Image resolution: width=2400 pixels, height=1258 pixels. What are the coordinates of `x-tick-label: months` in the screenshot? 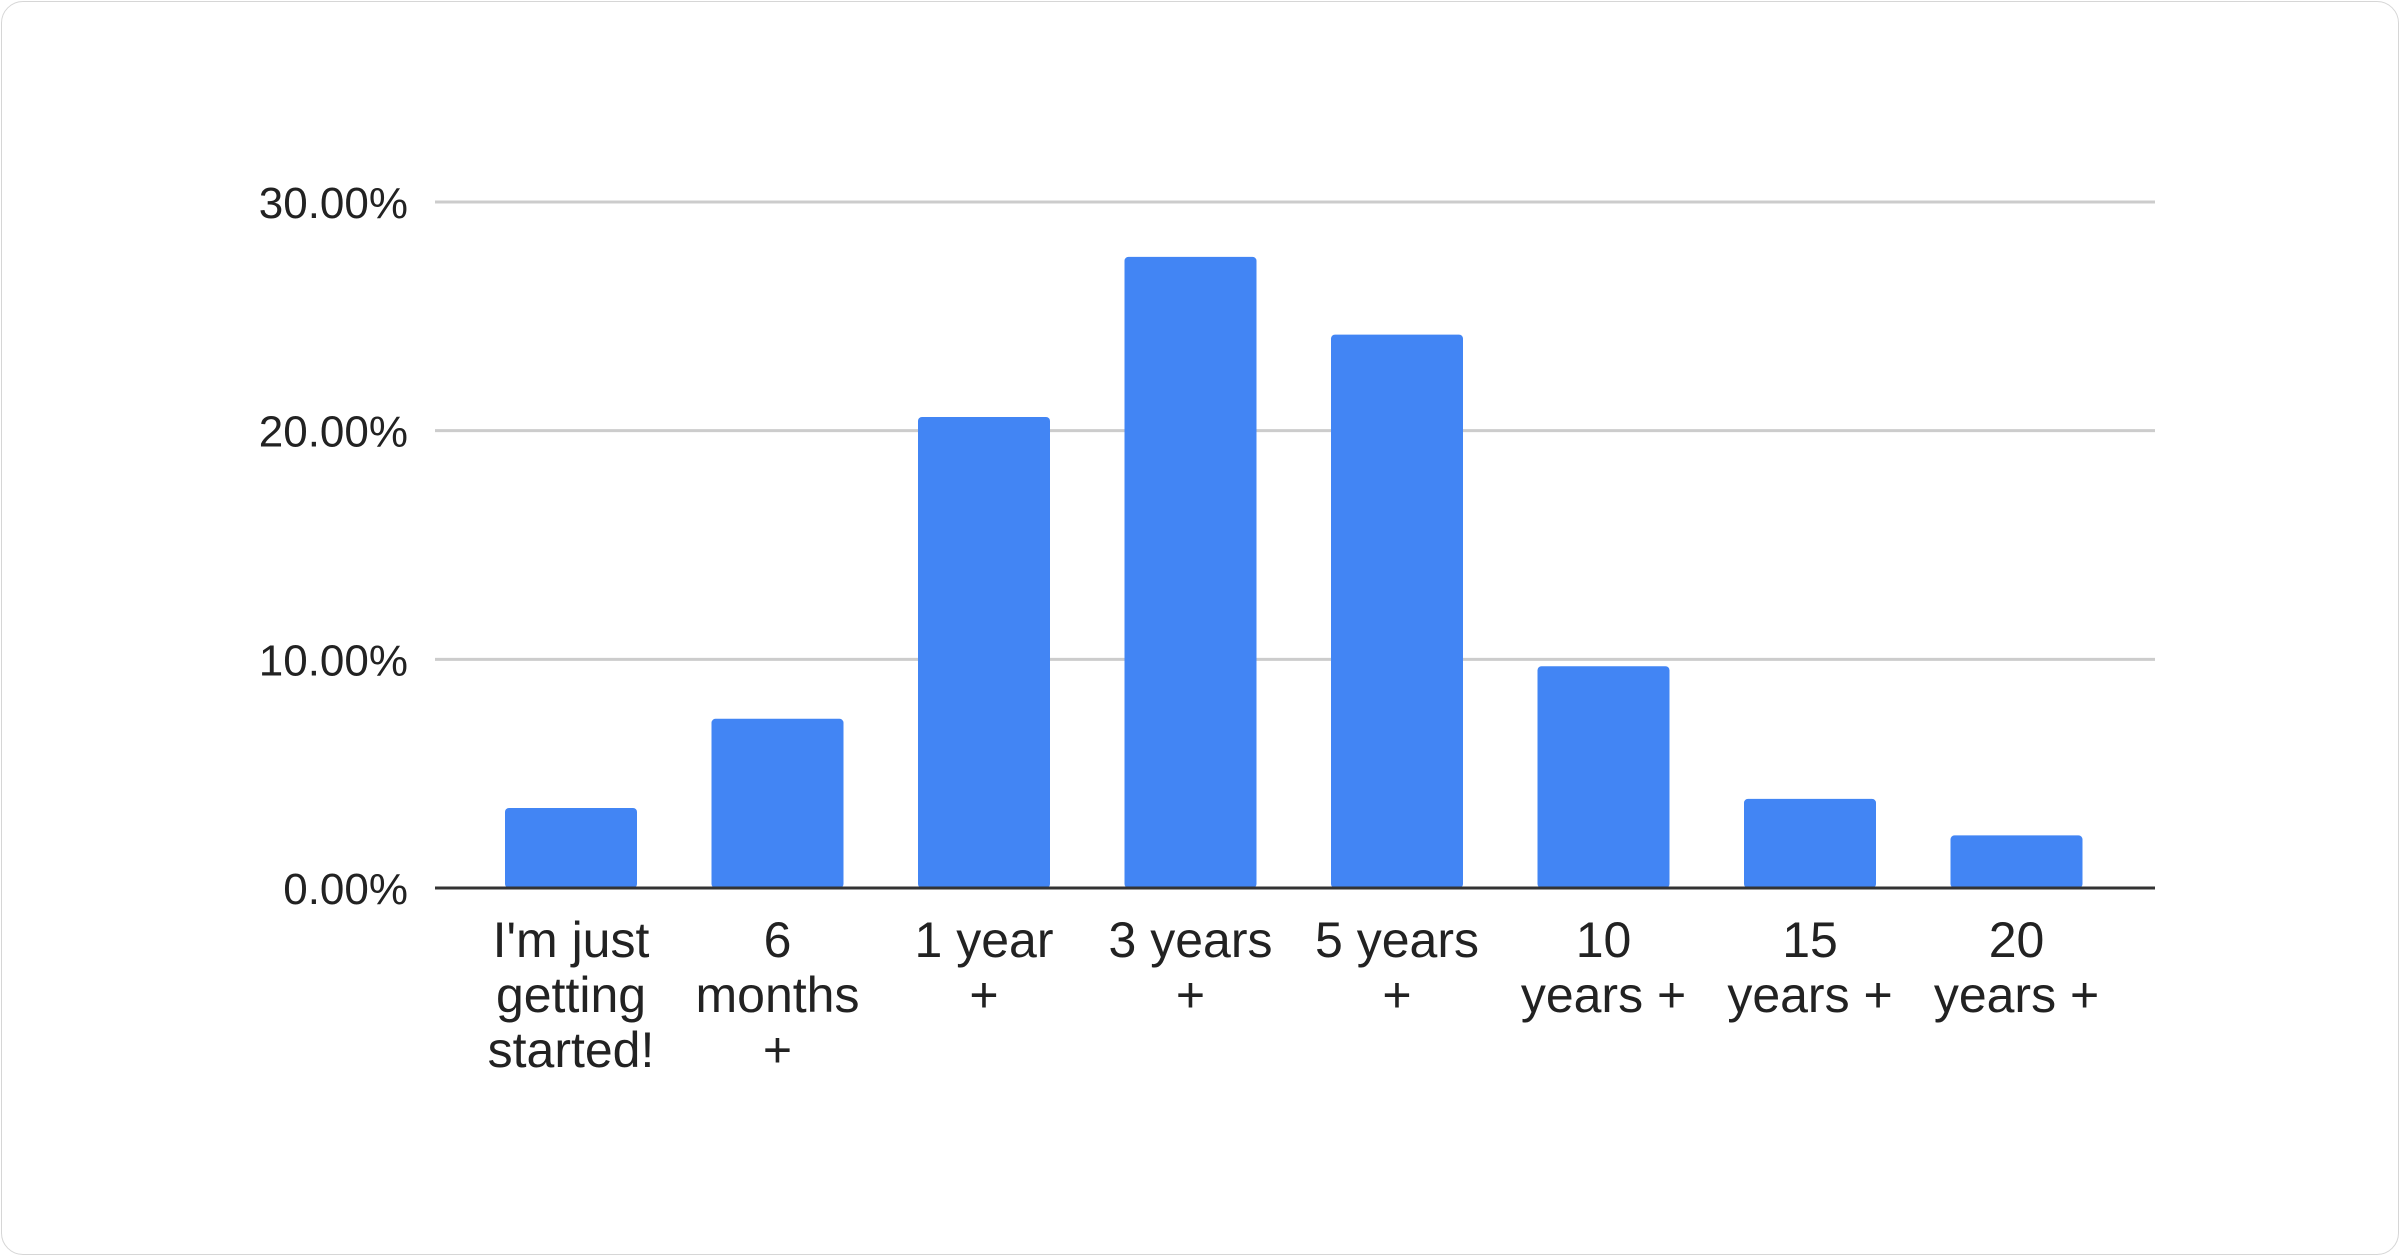 It's located at (778, 995).